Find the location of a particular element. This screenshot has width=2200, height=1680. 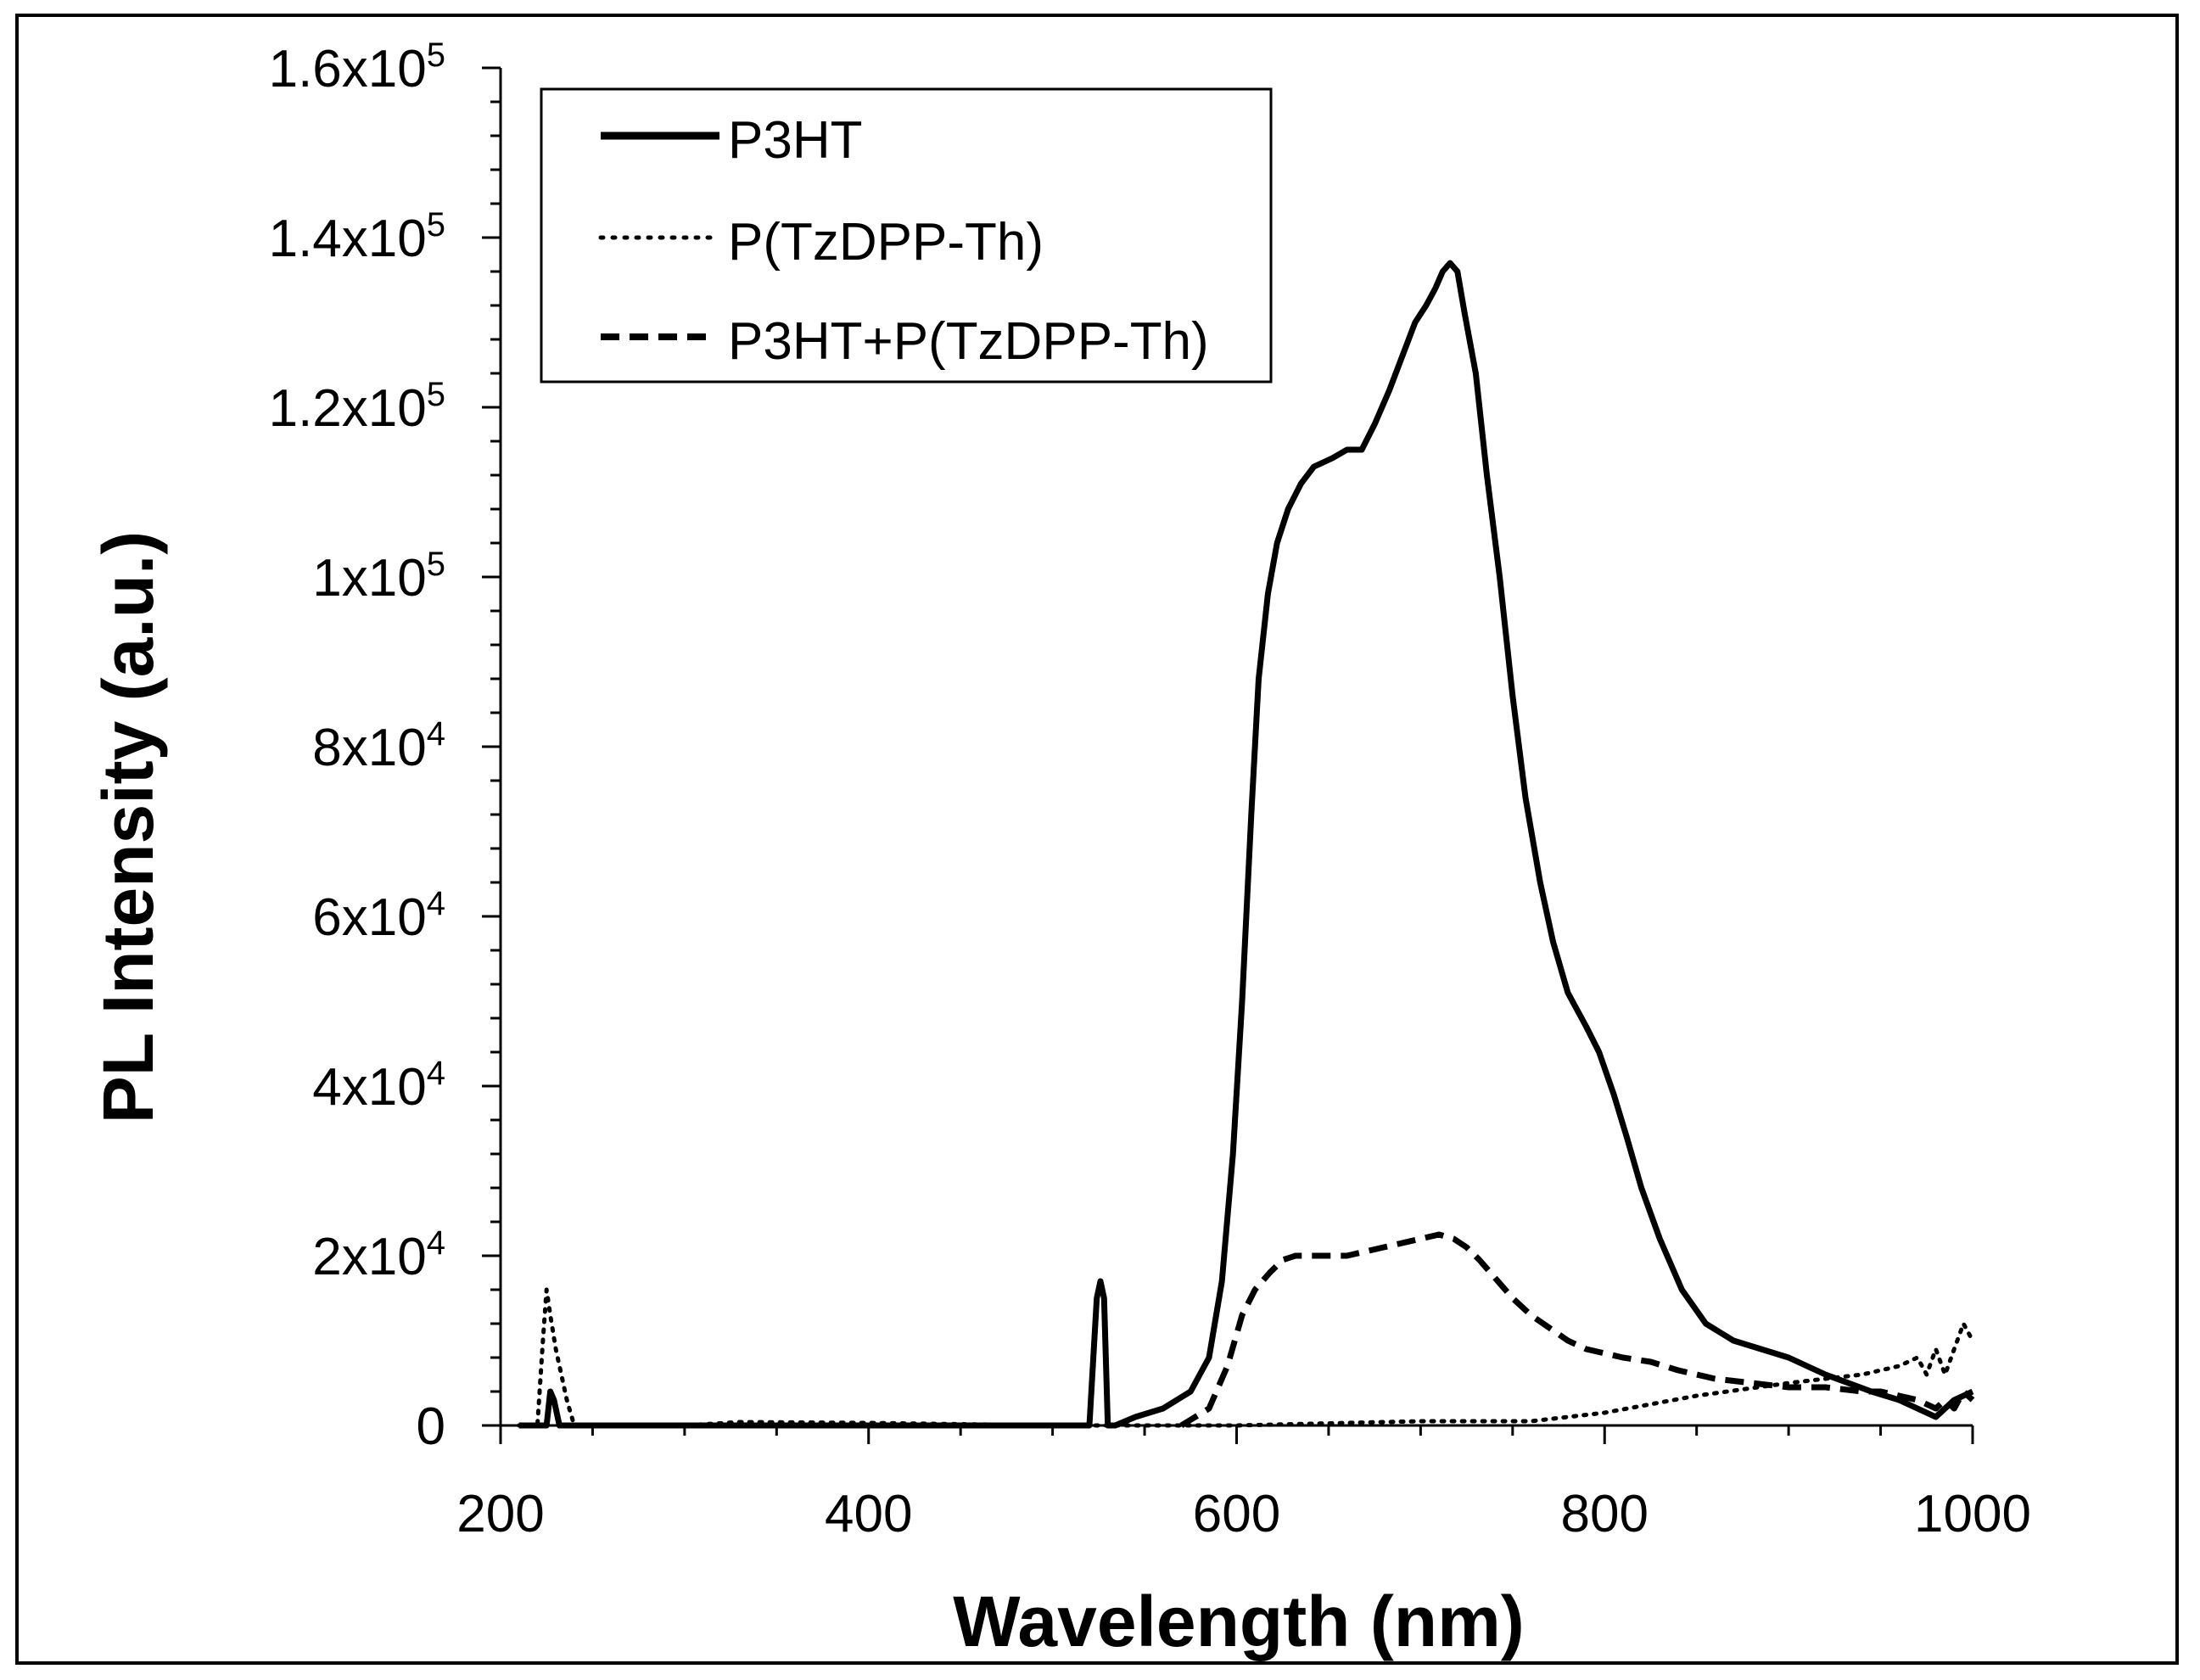

legend-item-ptzdpp-th: P(TzDPP-Th) is located at coordinates (821, 243).